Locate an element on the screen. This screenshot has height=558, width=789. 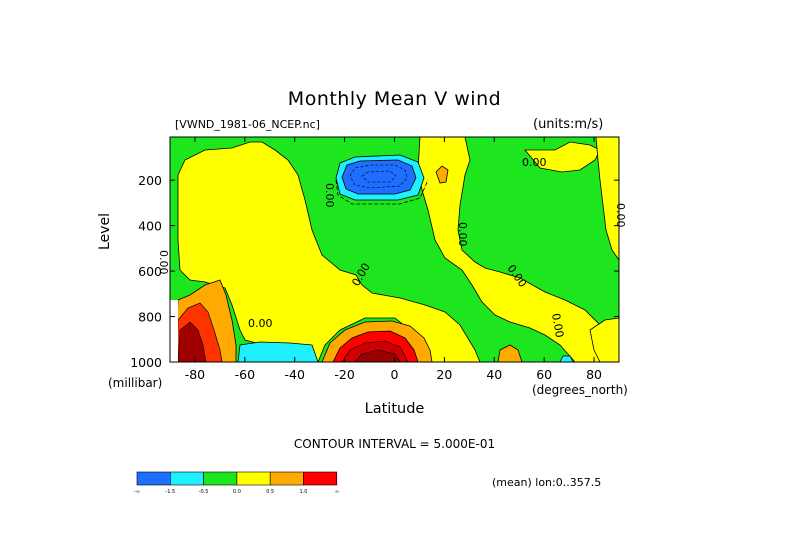
fill-blue-jet is located at coordinates (379, 177).